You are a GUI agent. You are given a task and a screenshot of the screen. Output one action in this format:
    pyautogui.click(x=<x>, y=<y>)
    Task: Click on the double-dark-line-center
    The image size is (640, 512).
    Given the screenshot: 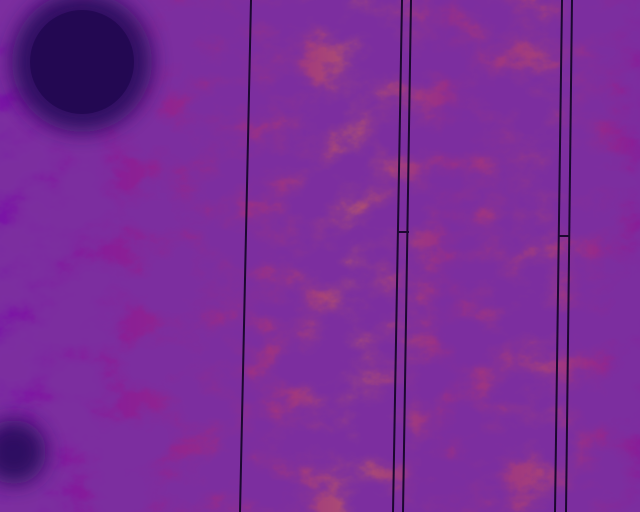 What is the action you would take?
    pyautogui.click(x=402, y=256)
    